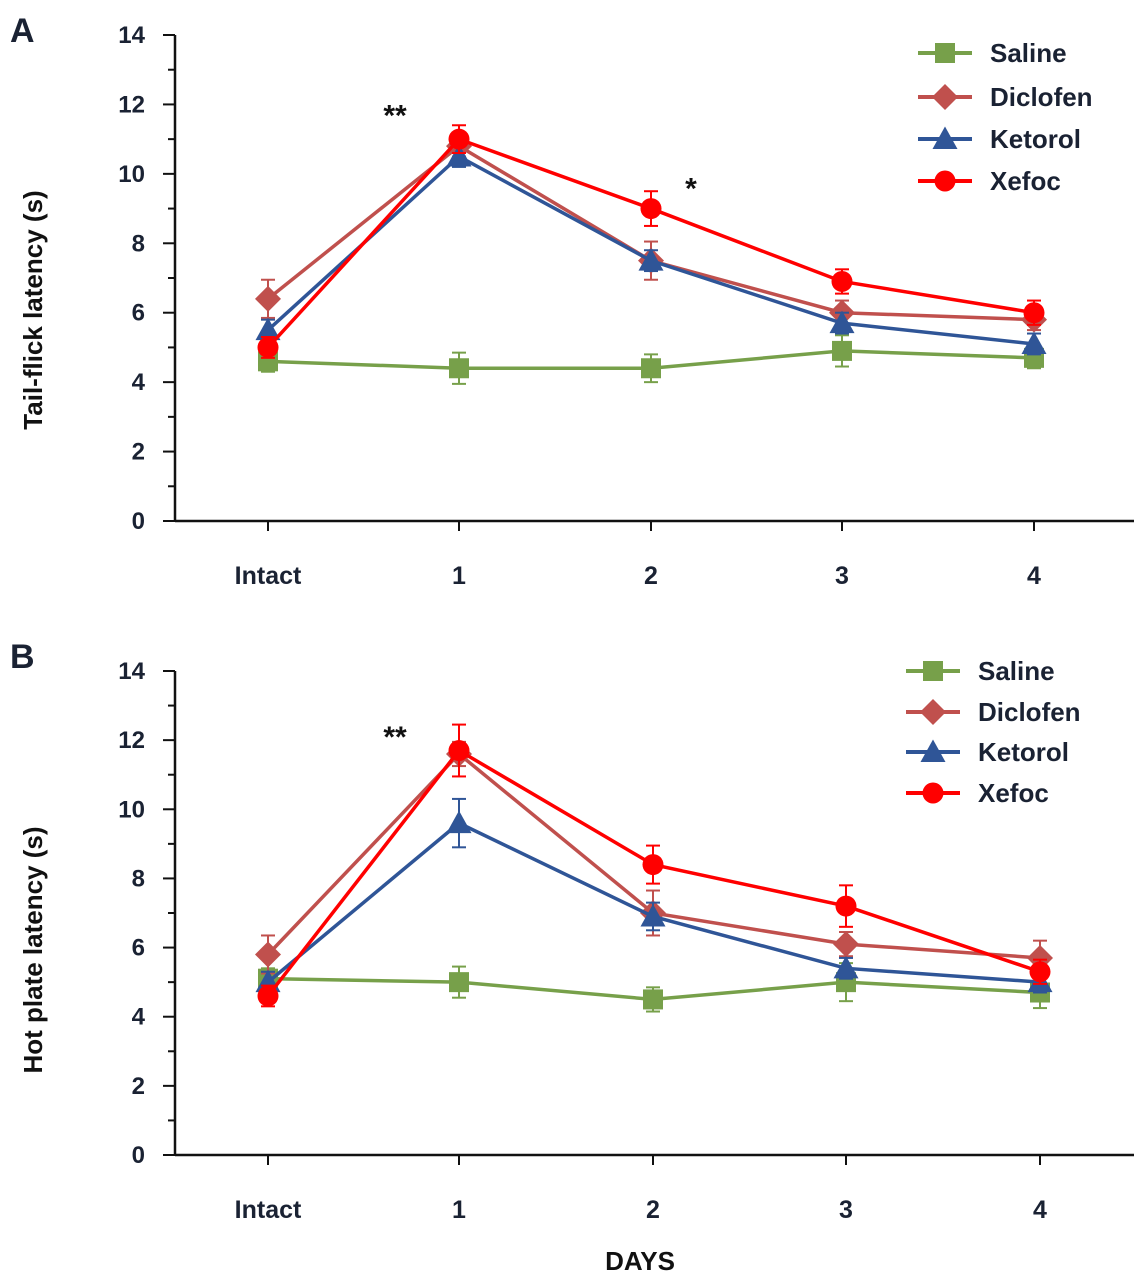 The image size is (1139, 1278). I want to click on y-tick-label-a: 8, so click(138, 243).